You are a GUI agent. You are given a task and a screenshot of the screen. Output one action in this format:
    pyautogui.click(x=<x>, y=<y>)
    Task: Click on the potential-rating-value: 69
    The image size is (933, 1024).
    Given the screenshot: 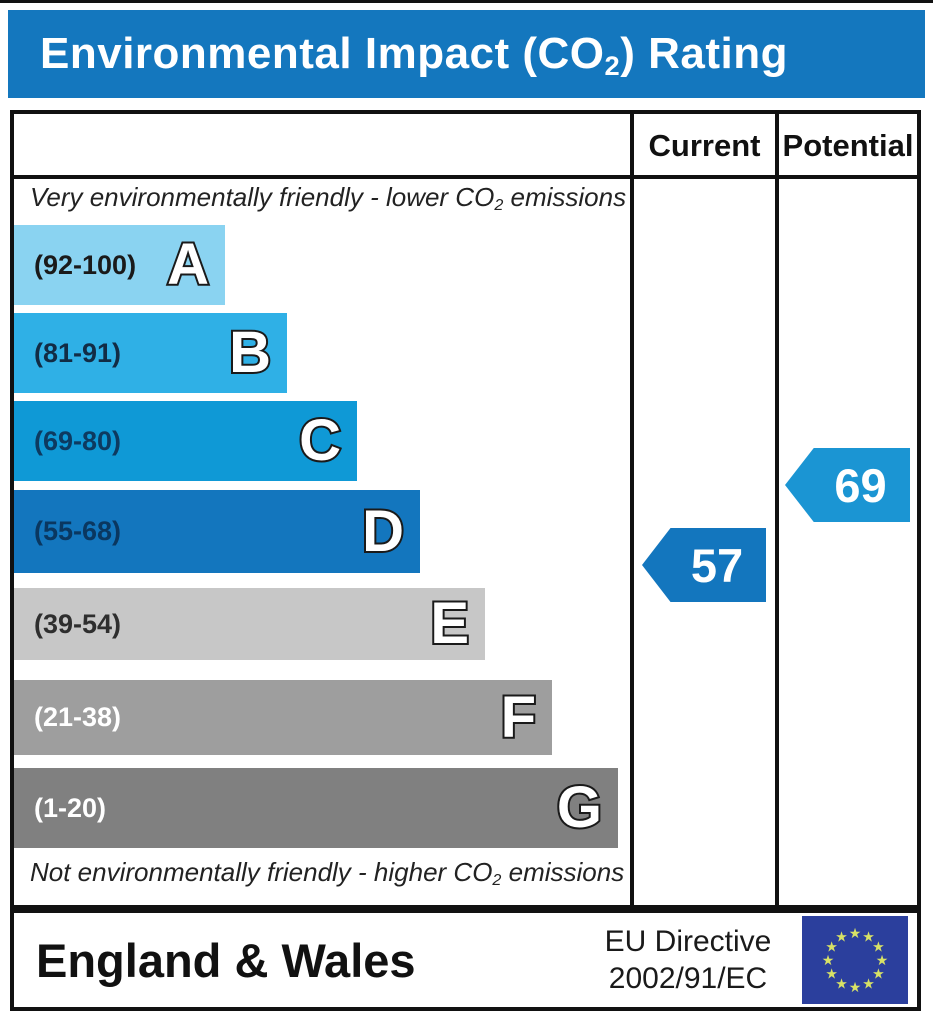 What is the action you would take?
    pyautogui.click(x=860, y=485)
    